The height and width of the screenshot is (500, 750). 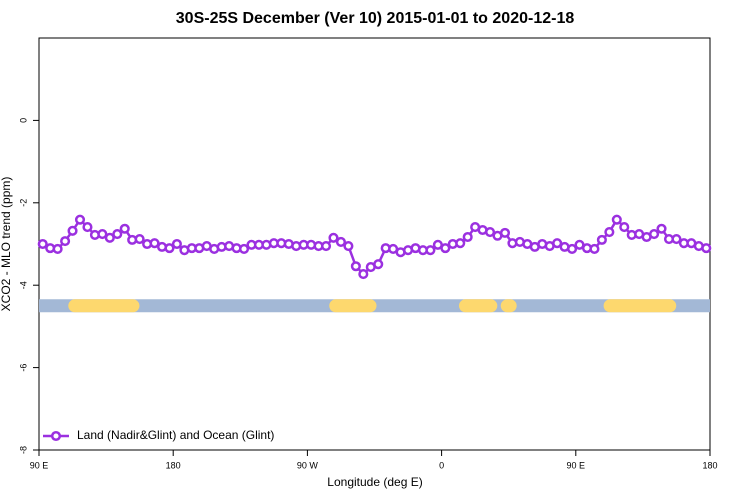 I want to click on y-tick-label: -2, so click(x=23, y=203).